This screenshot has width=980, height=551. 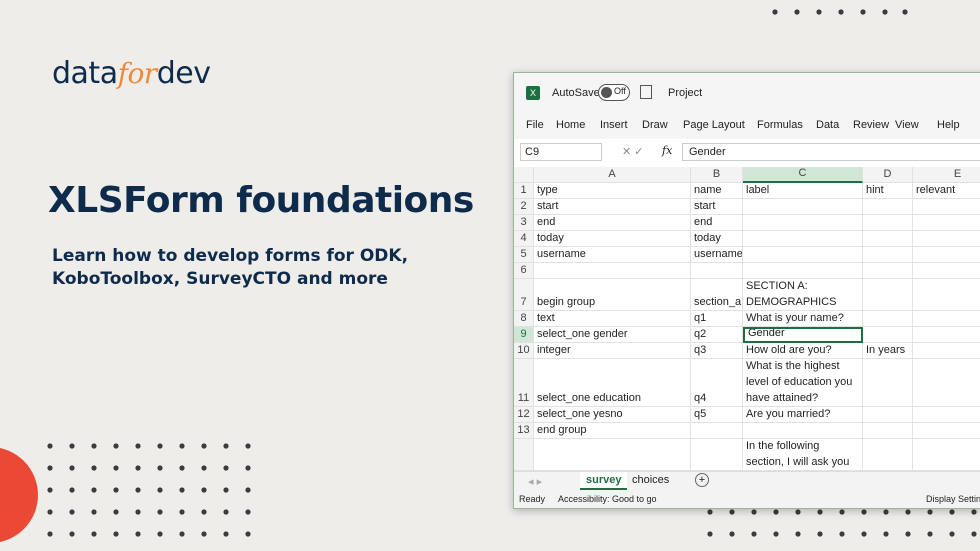 I want to click on cell: What is your name?, so click(x=803, y=319).